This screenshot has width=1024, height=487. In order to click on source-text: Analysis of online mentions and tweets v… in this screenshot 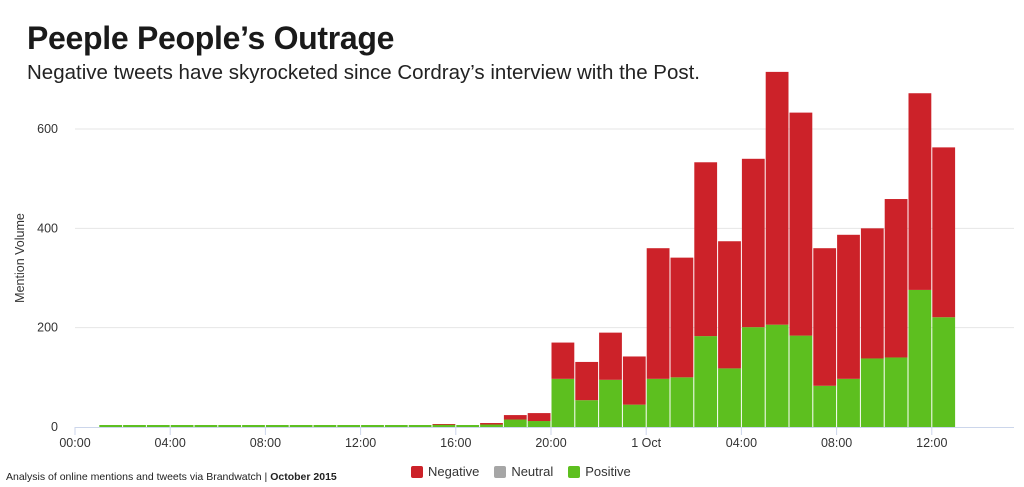, I will do `click(137, 477)`.